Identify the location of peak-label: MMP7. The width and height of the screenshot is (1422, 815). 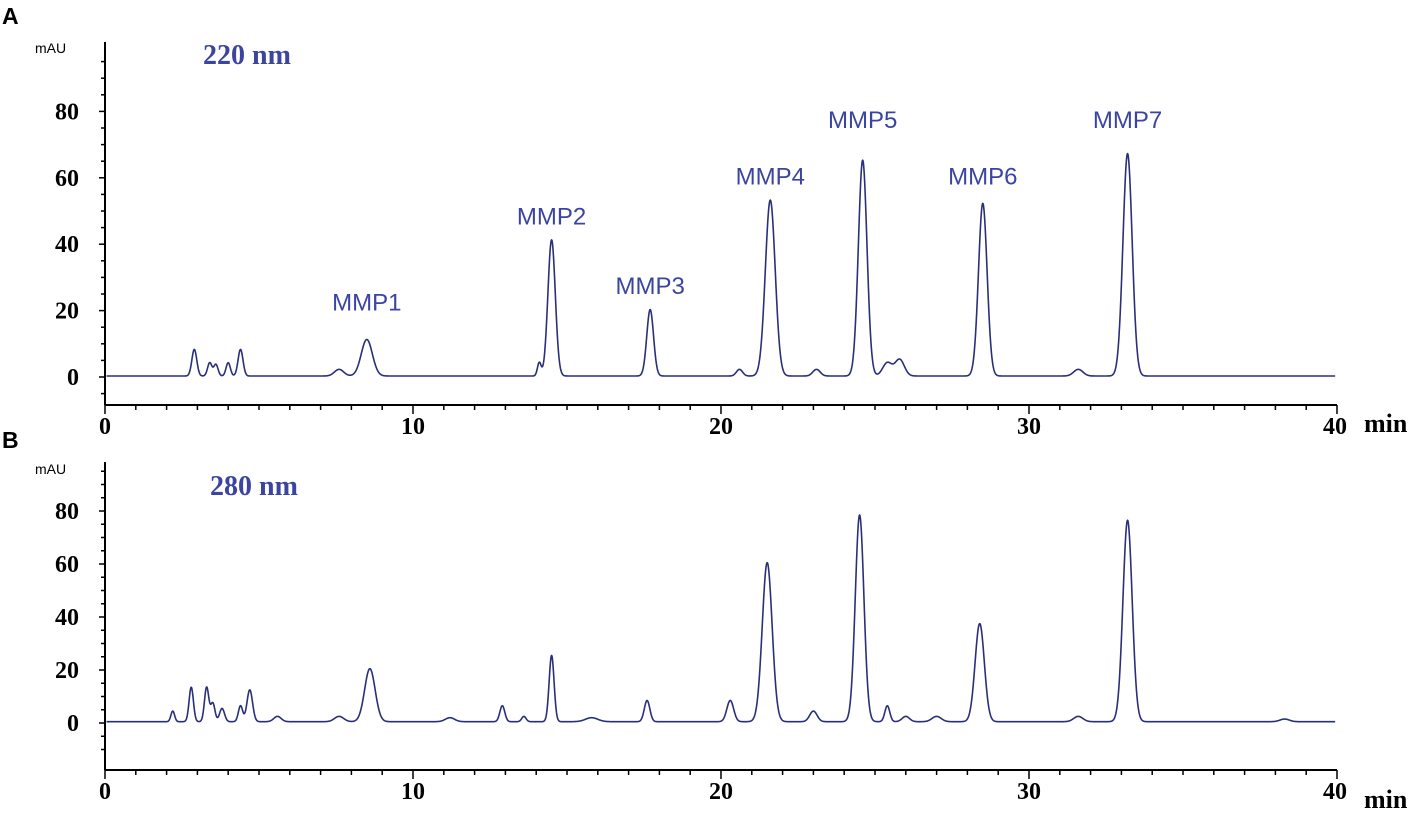
(1127, 120).